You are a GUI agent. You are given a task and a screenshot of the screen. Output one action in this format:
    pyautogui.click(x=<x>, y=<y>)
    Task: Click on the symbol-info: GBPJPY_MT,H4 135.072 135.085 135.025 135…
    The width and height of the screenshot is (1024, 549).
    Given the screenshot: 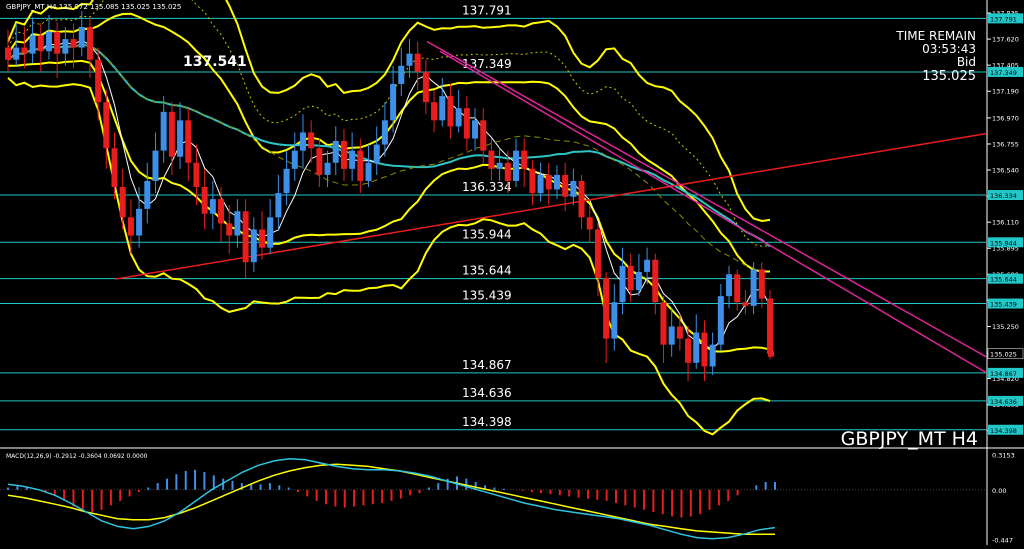 What is the action you would take?
    pyautogui.click(x=93, y=7)
    